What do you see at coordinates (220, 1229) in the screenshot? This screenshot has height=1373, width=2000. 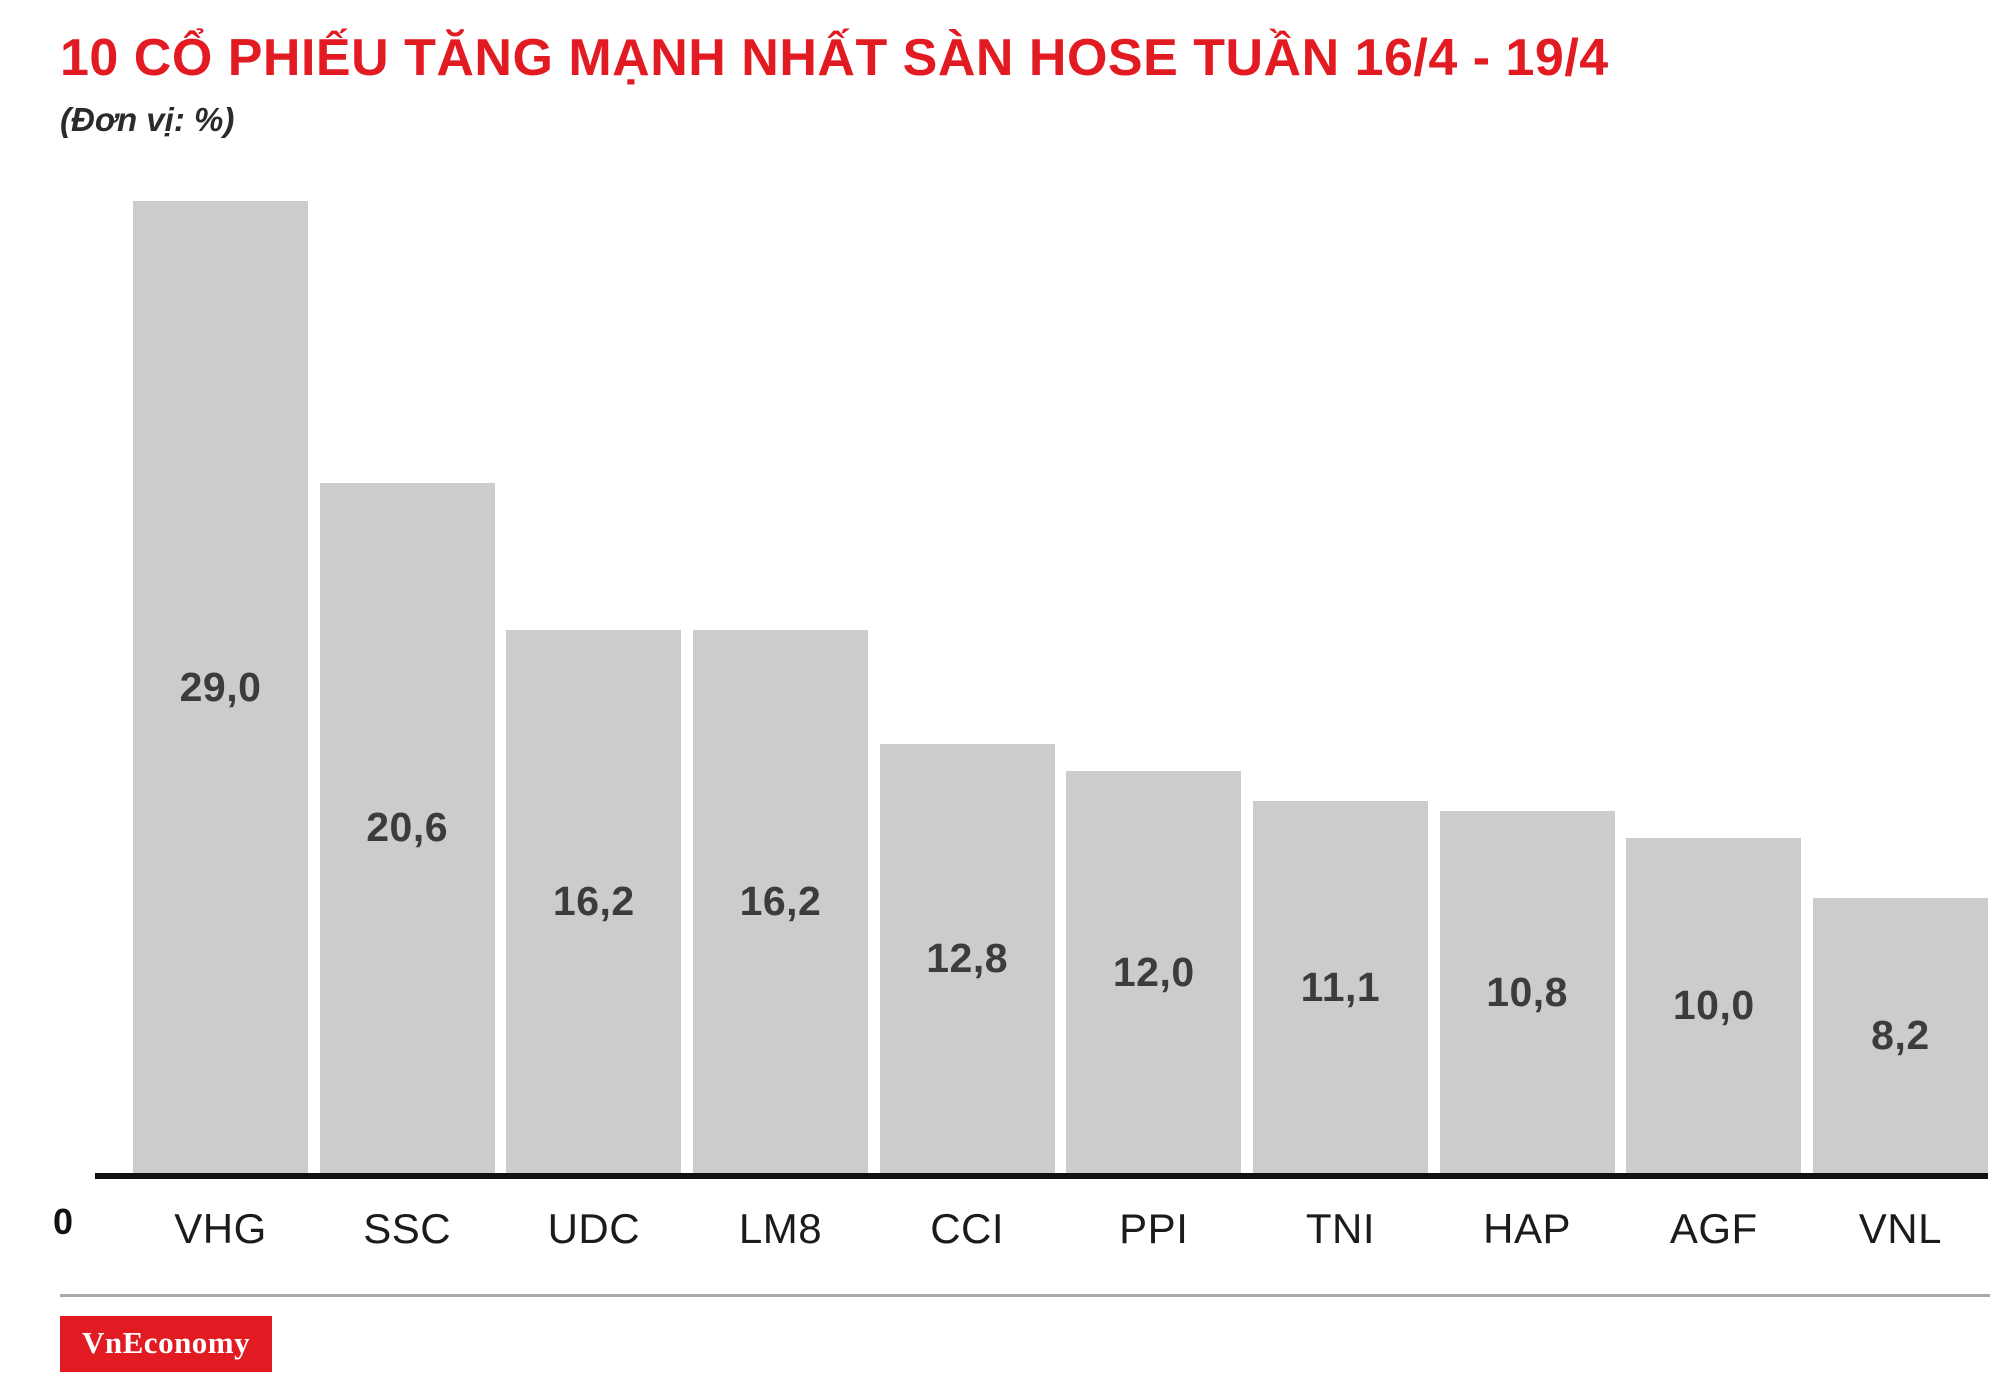 I see `x-label-vhg: VHG` at bounding box center [220, 1229].